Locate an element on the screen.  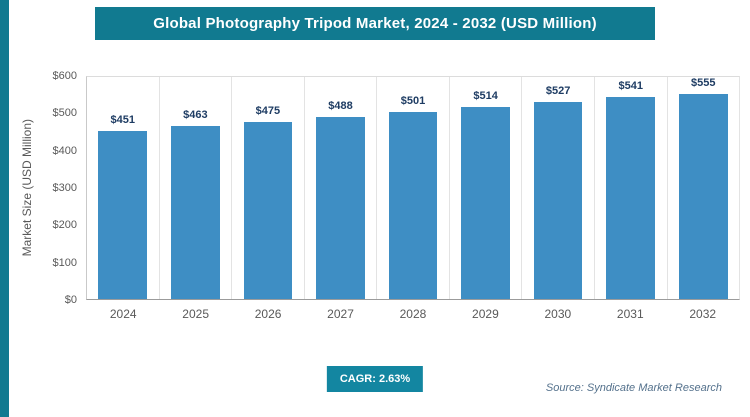
x-tick-label: 2026 is located at coordinates (268, 314).